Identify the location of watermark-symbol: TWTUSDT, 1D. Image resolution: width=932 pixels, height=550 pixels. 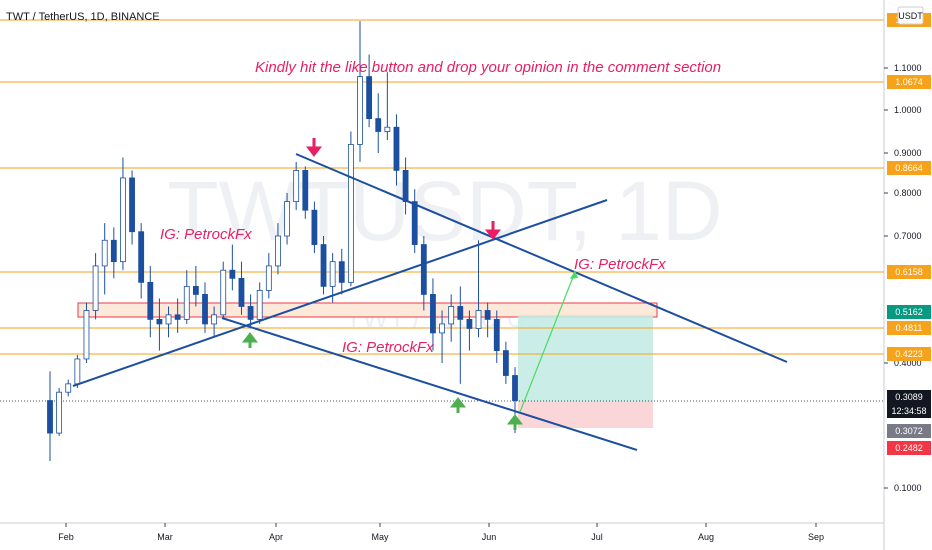
(444, 211).